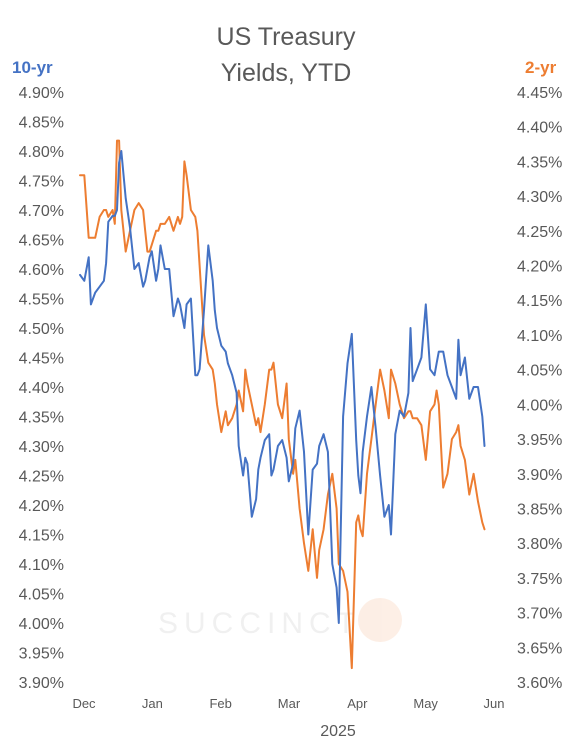  What do you see at coordinates (539, 336) in the screenshot?
I see `right-tick-label: 4.10%` at bounding box center [539, 336].